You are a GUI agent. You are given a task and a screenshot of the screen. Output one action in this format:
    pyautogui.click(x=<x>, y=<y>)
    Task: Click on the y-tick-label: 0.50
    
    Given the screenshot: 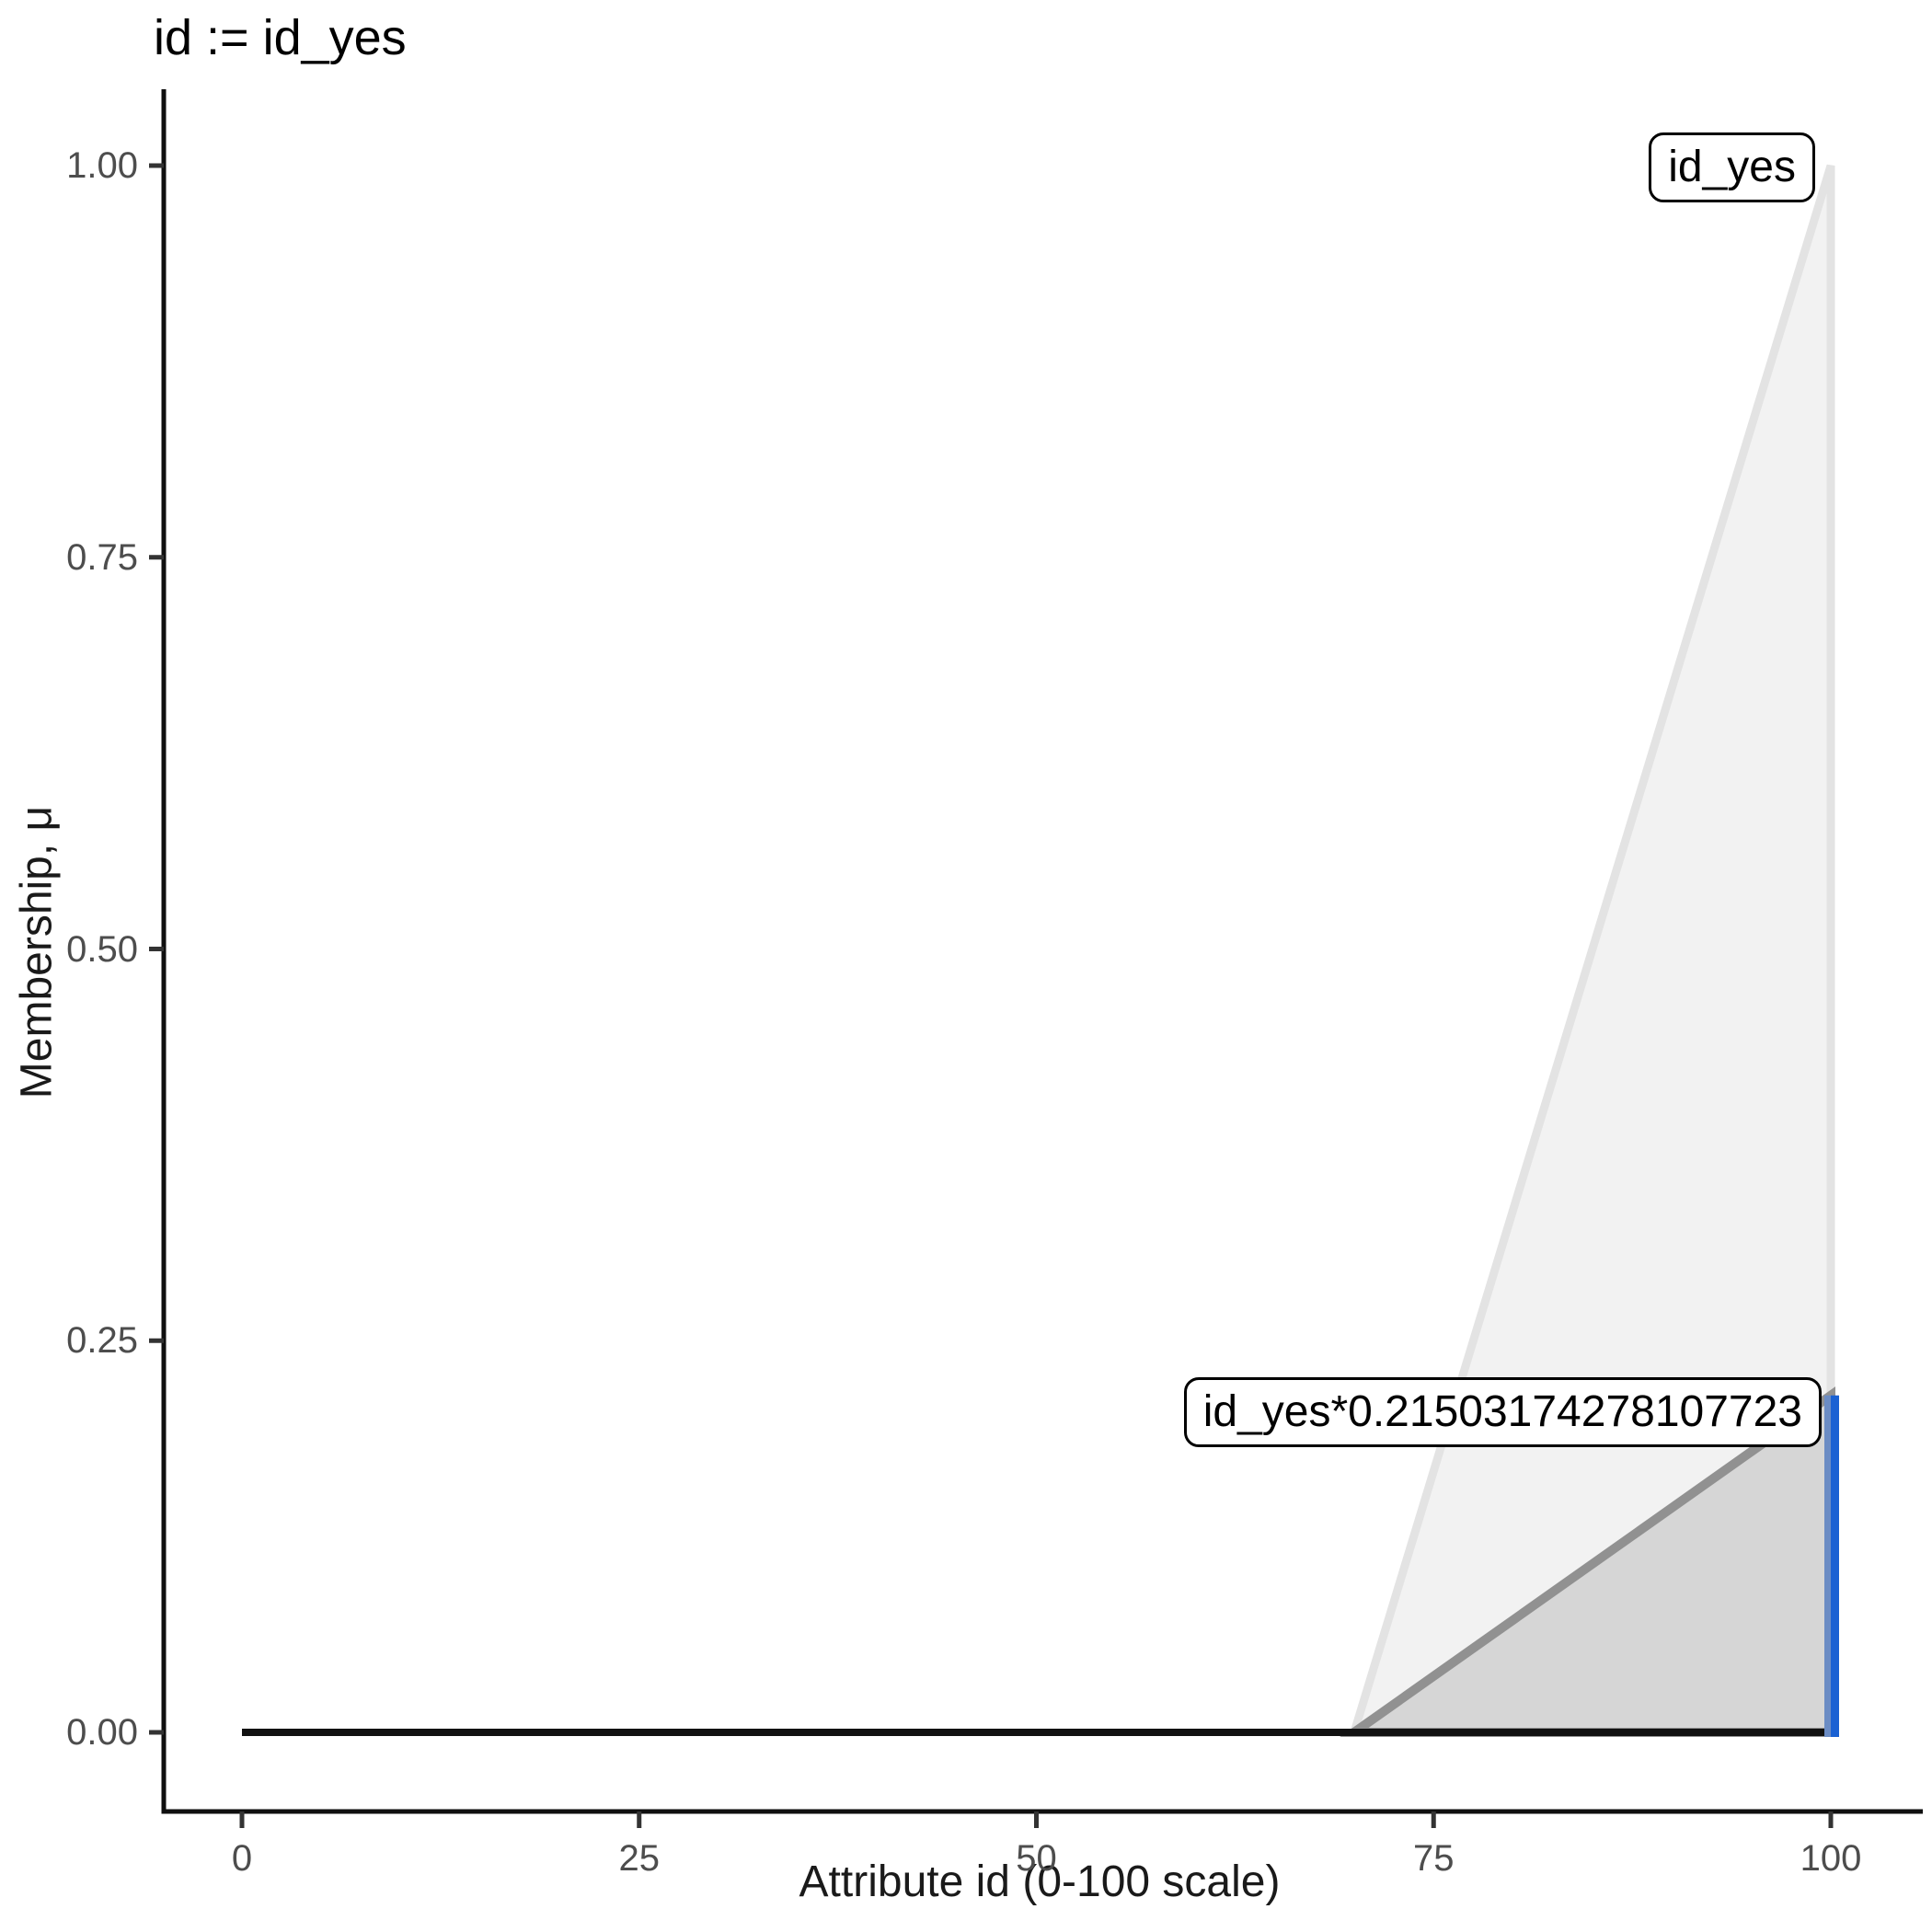 What is the action you would take?
    pyautogui.click(x=102, y=949)
    